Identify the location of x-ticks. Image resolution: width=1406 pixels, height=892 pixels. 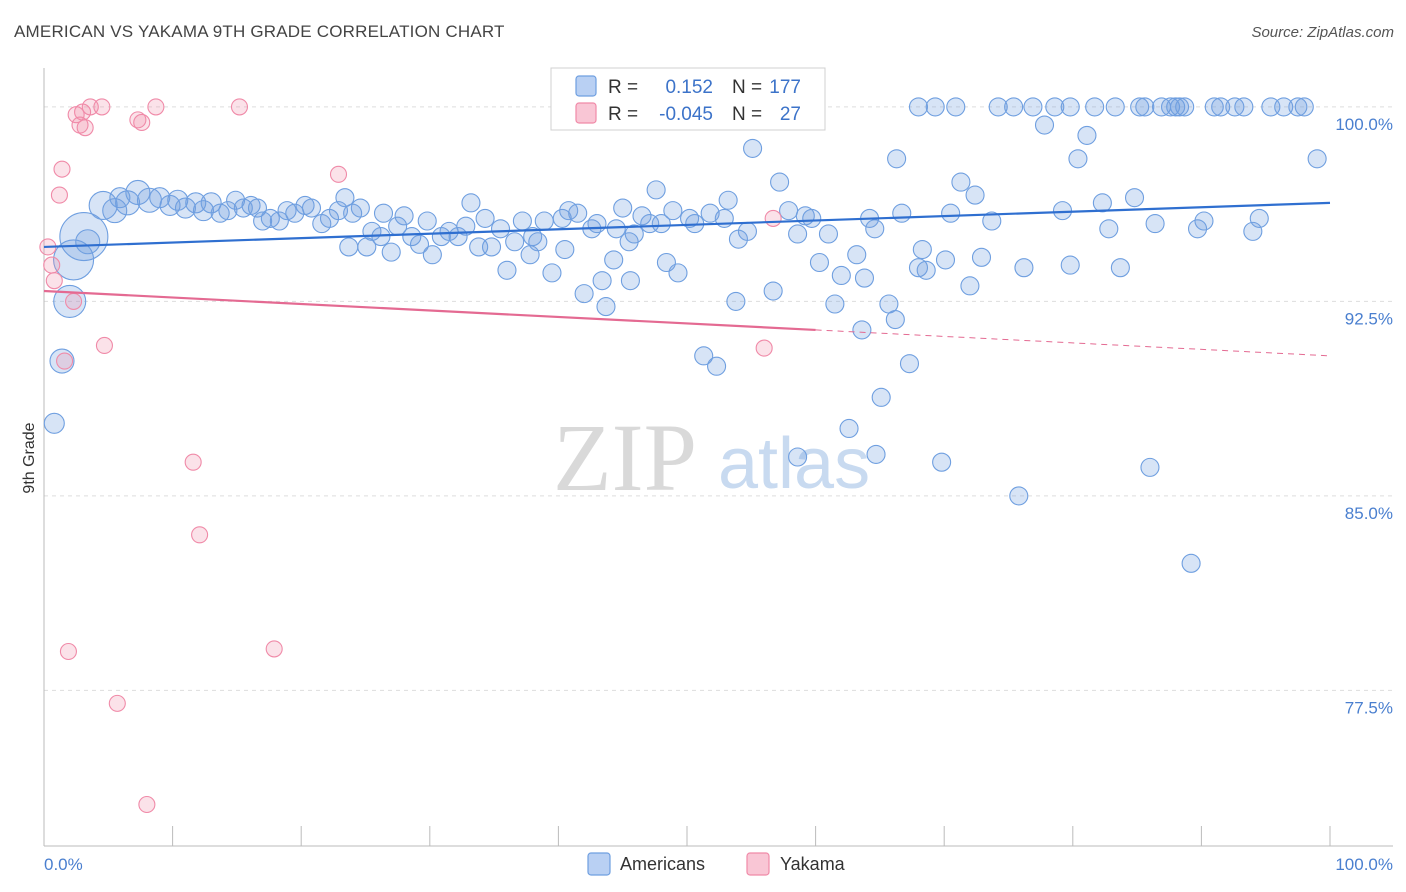
(751, 836).